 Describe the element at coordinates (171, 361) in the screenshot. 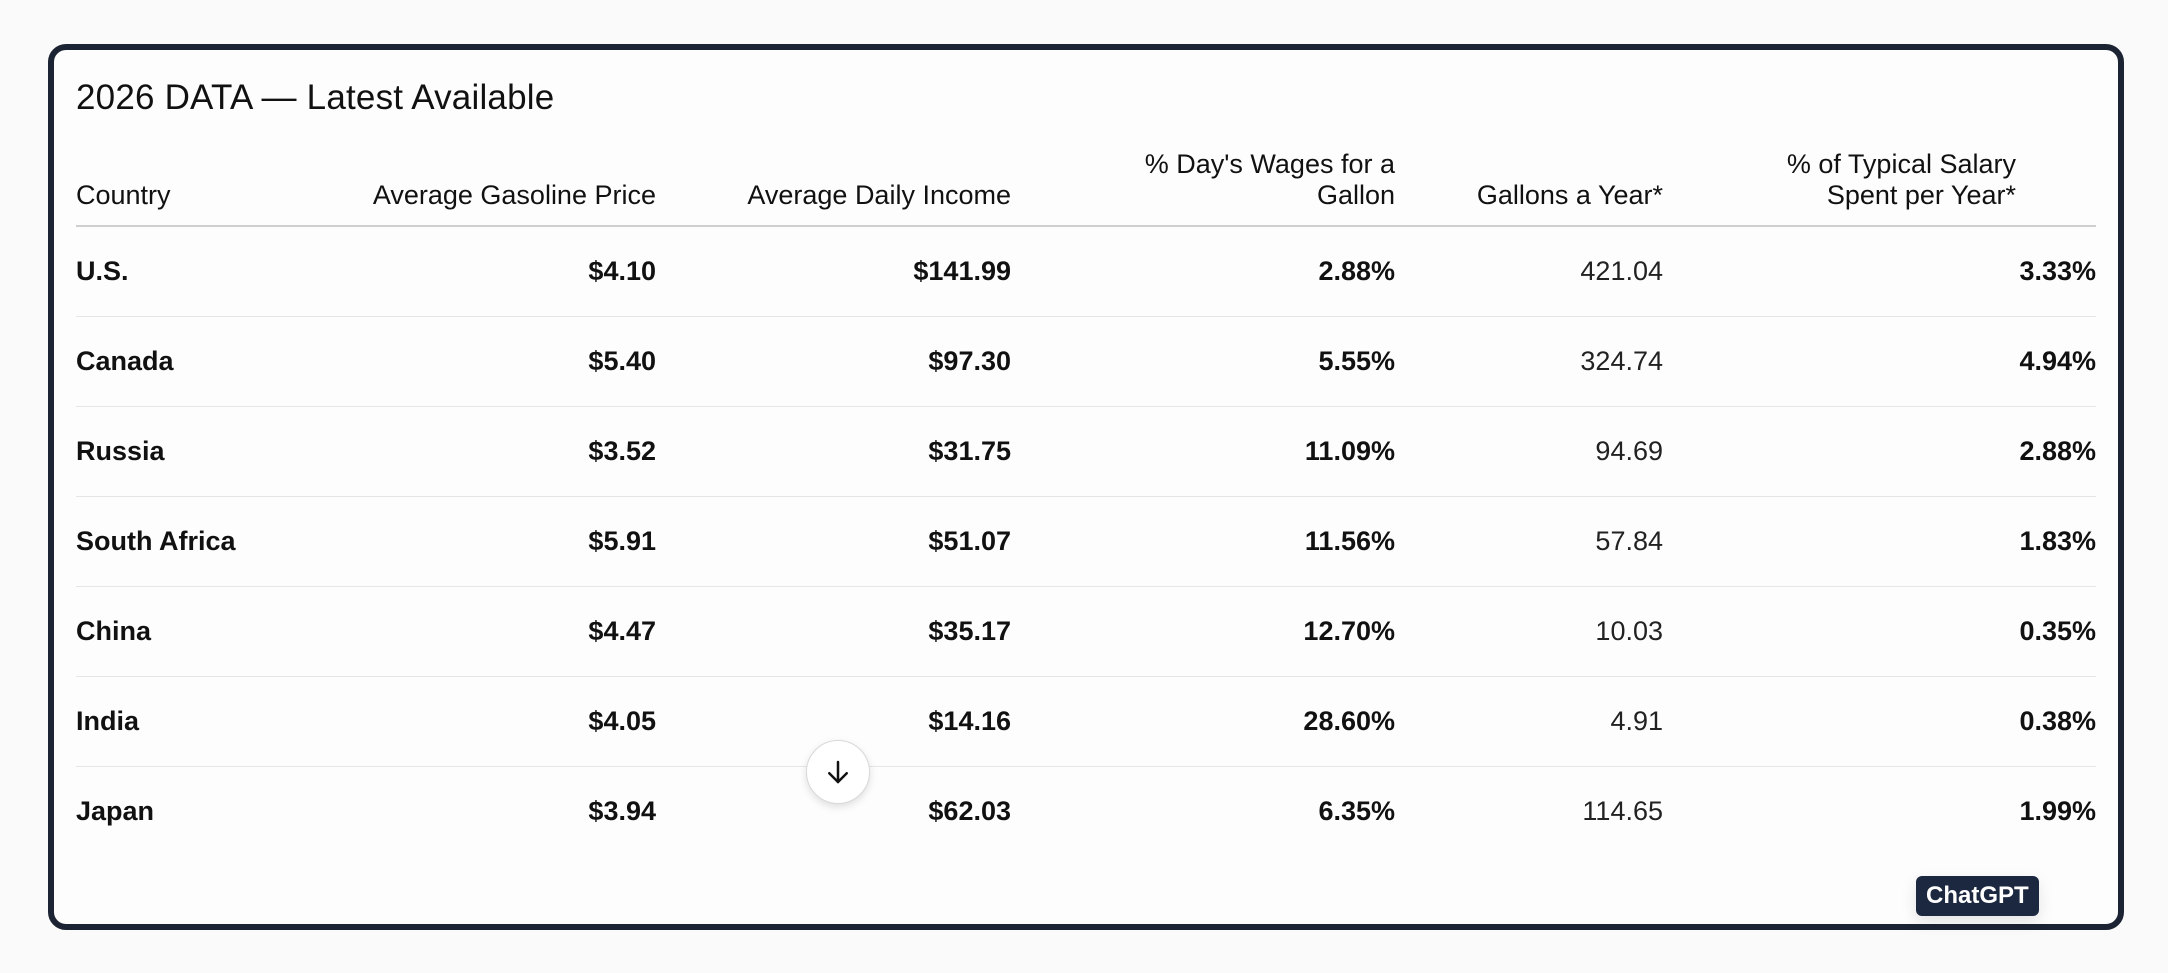

I see `cell-country: Canada` at that location.